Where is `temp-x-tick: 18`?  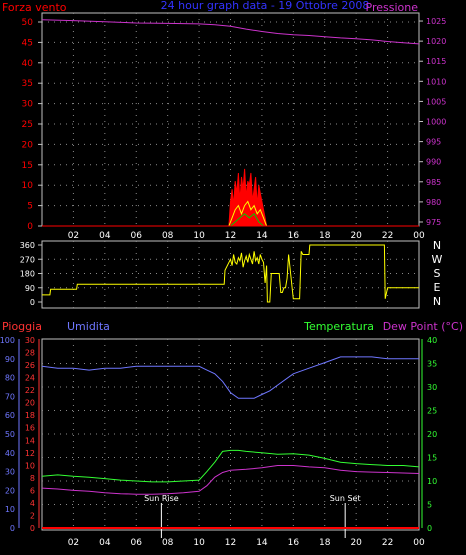 temp-x-tick: 18 is located at coordinates (325, 543).